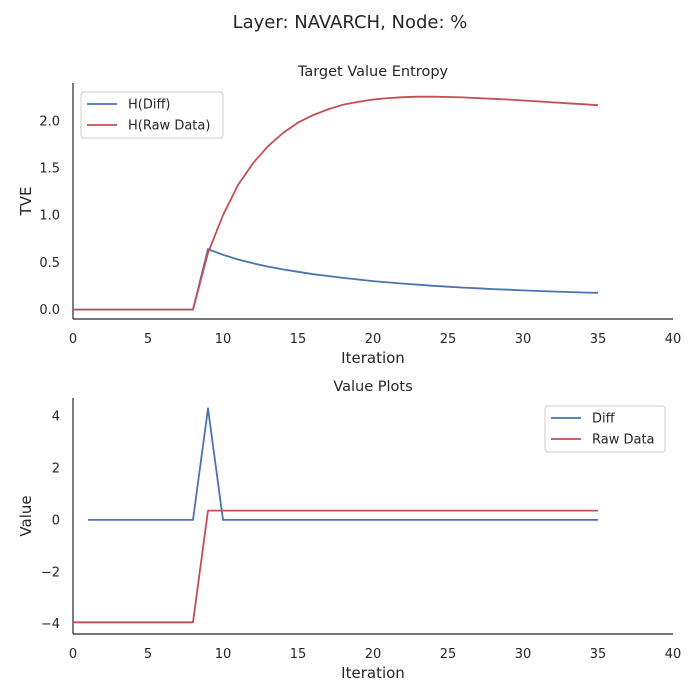 The image size is (700, 700). Describe the element at coordinates (604, 419) in the screenshot. I see `legend-entry: Diff` at that location.